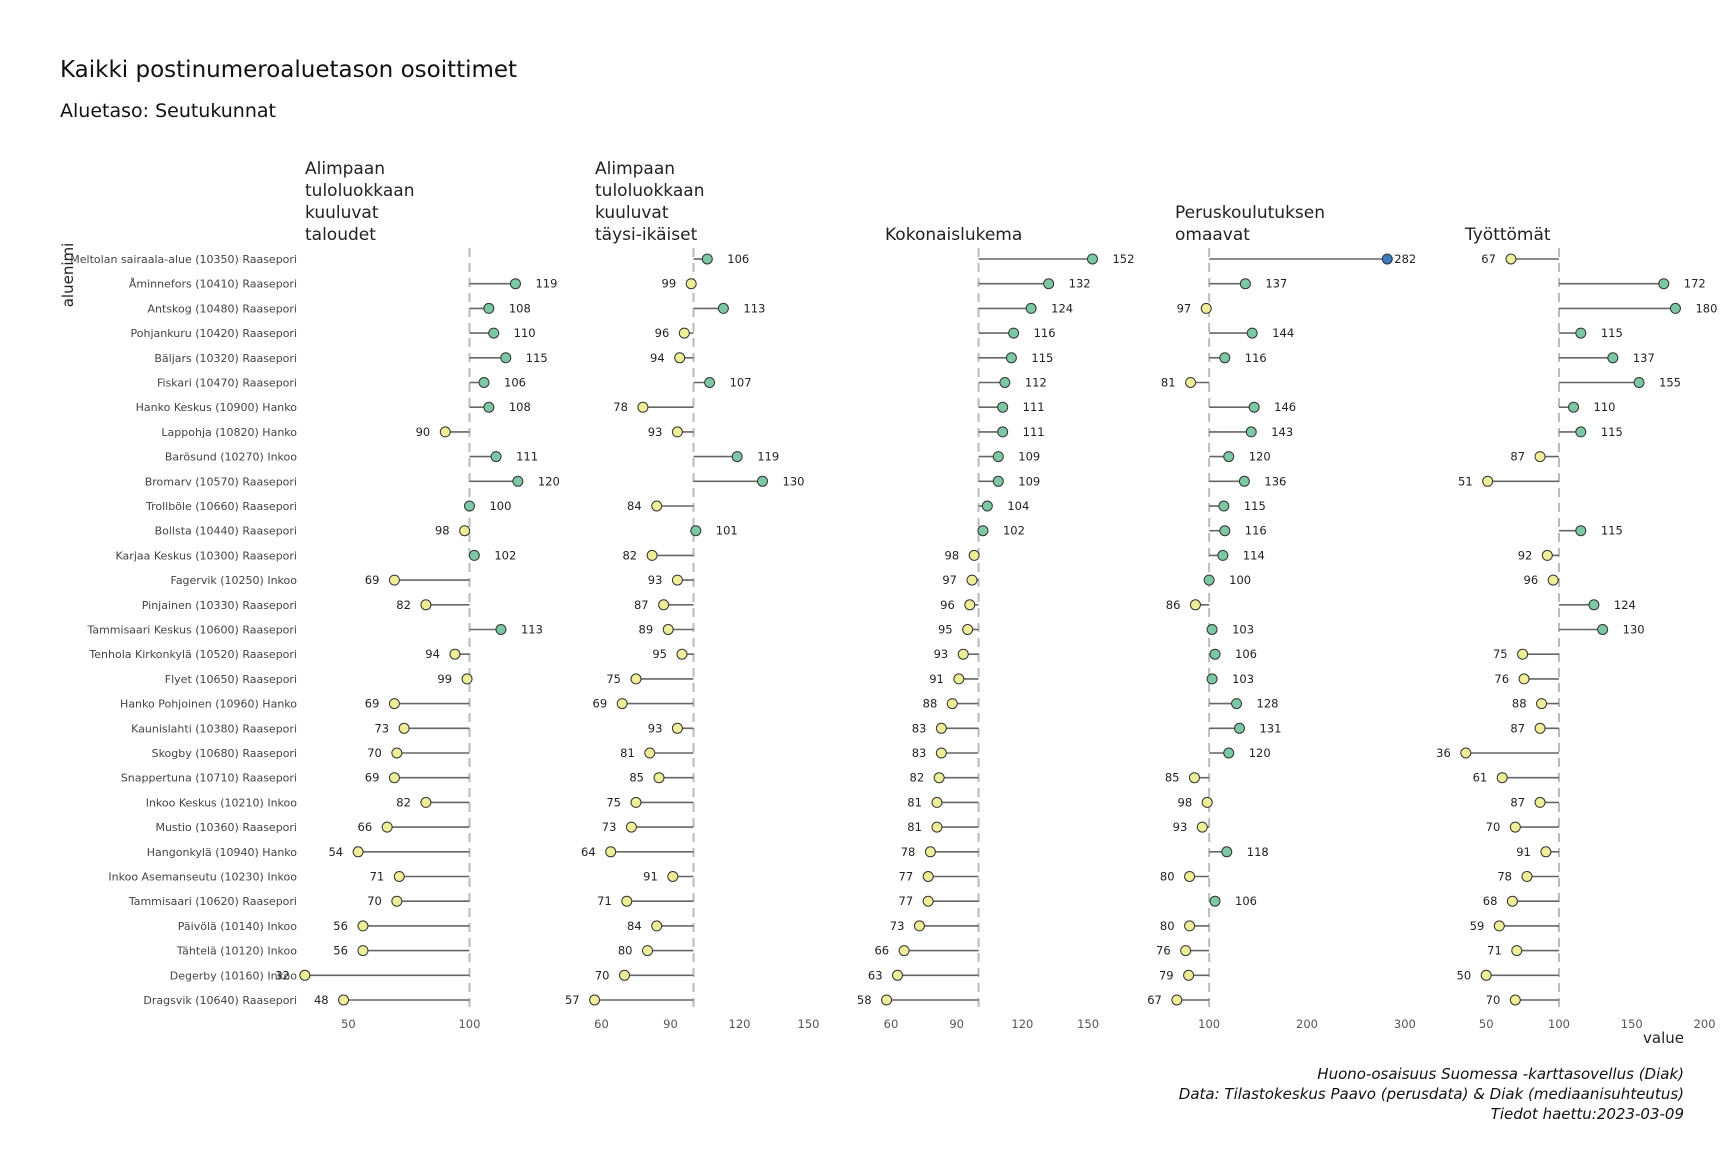  What do you see at coordinates (1184, 308) in the screenshot?
I see `value-label: 97` at bounding box center [1184, 308].